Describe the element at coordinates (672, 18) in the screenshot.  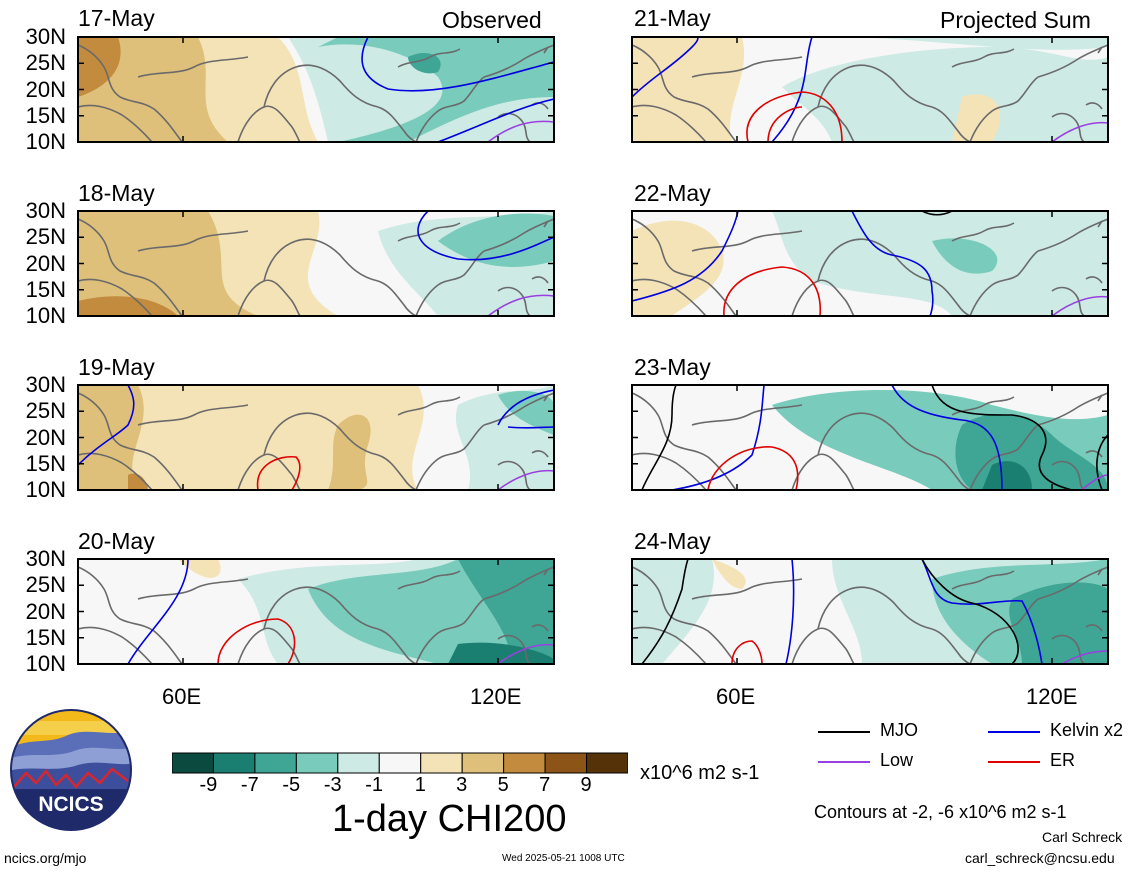
I see `panel-date-right-1: 21-May` at that location.